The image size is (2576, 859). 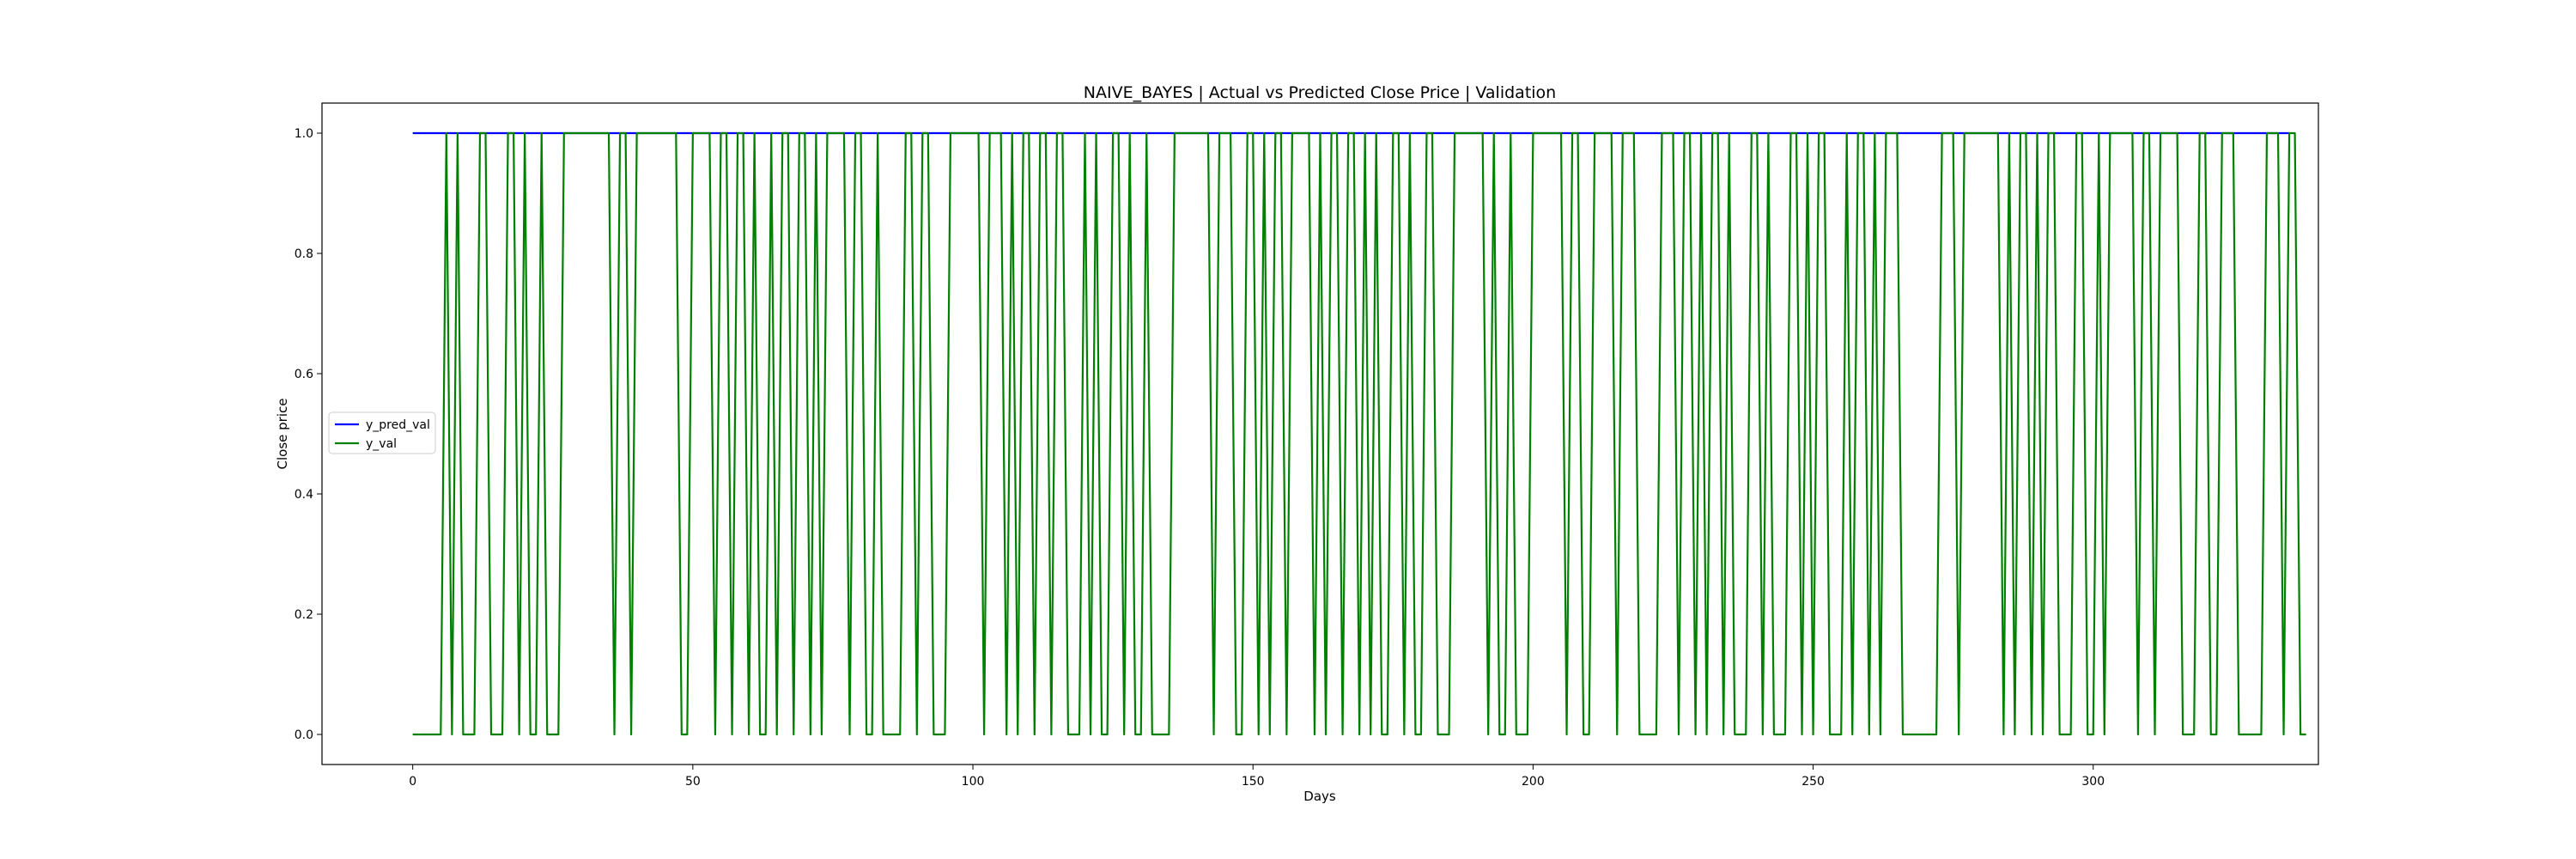 I want to click on legend: y_pred_val y_val, so click(x=382, y=432).